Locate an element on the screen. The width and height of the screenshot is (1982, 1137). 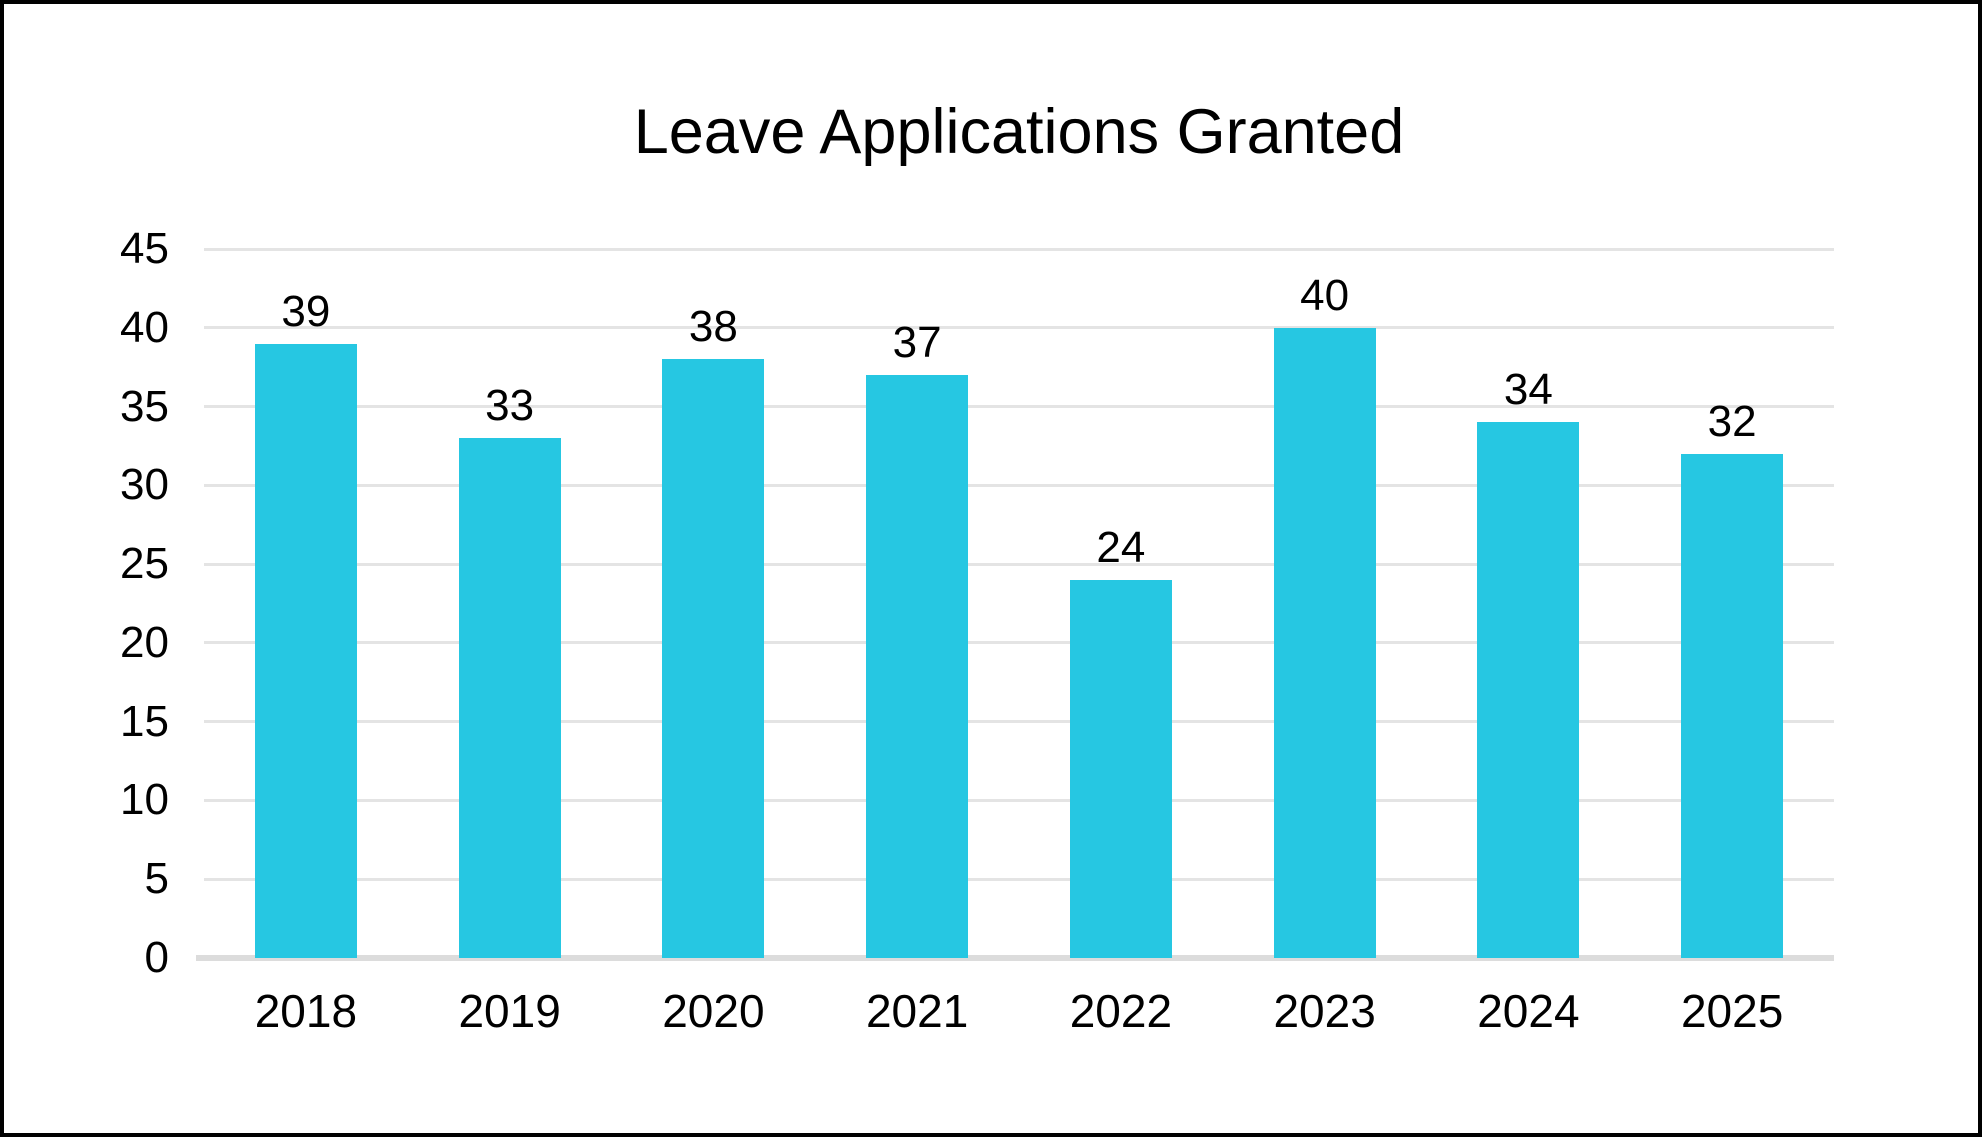
x-tick-label-2020: 2020 is located at coordinates (713, 1011).